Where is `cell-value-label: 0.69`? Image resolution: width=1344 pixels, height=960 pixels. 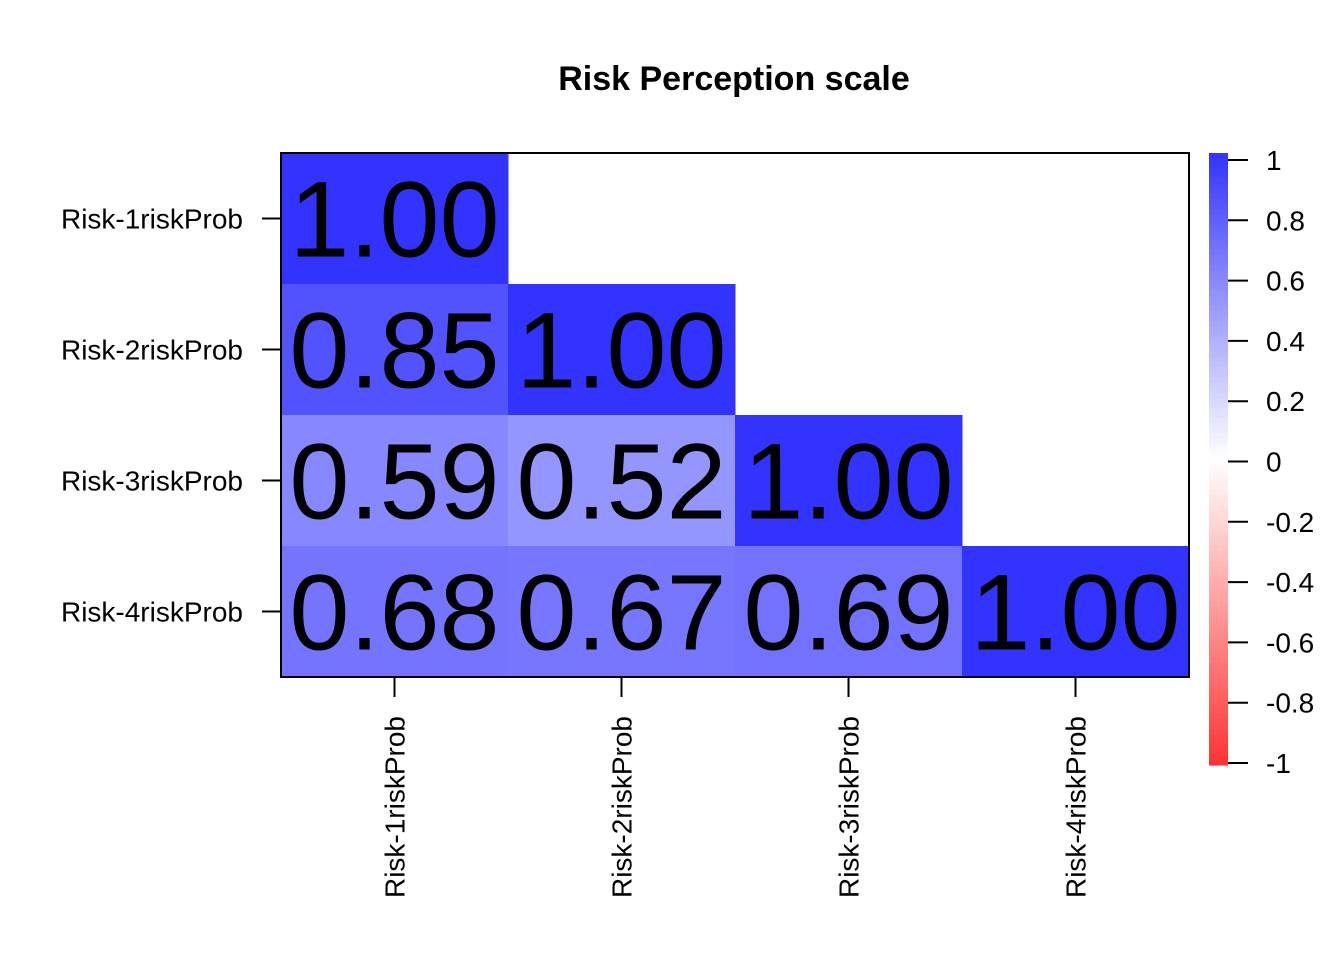
cell-value-label: 0.69 is located at coordinates (848, 612).